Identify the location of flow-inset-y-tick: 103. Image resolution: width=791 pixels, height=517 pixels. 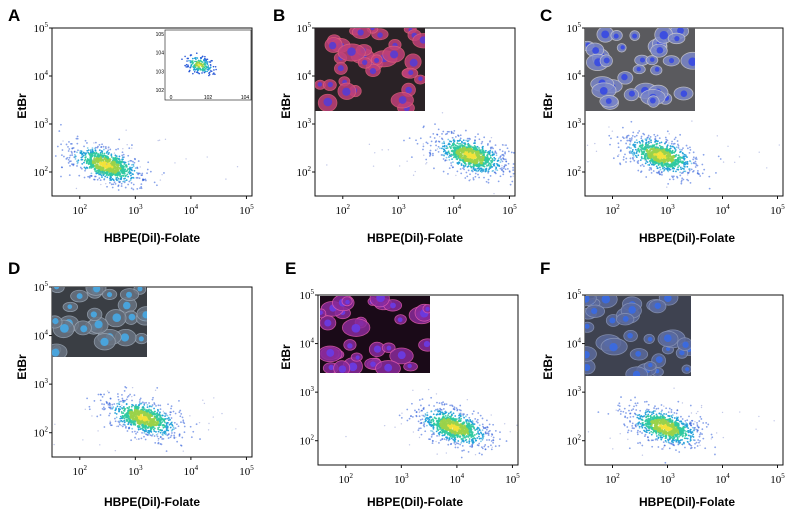
(160, 72).